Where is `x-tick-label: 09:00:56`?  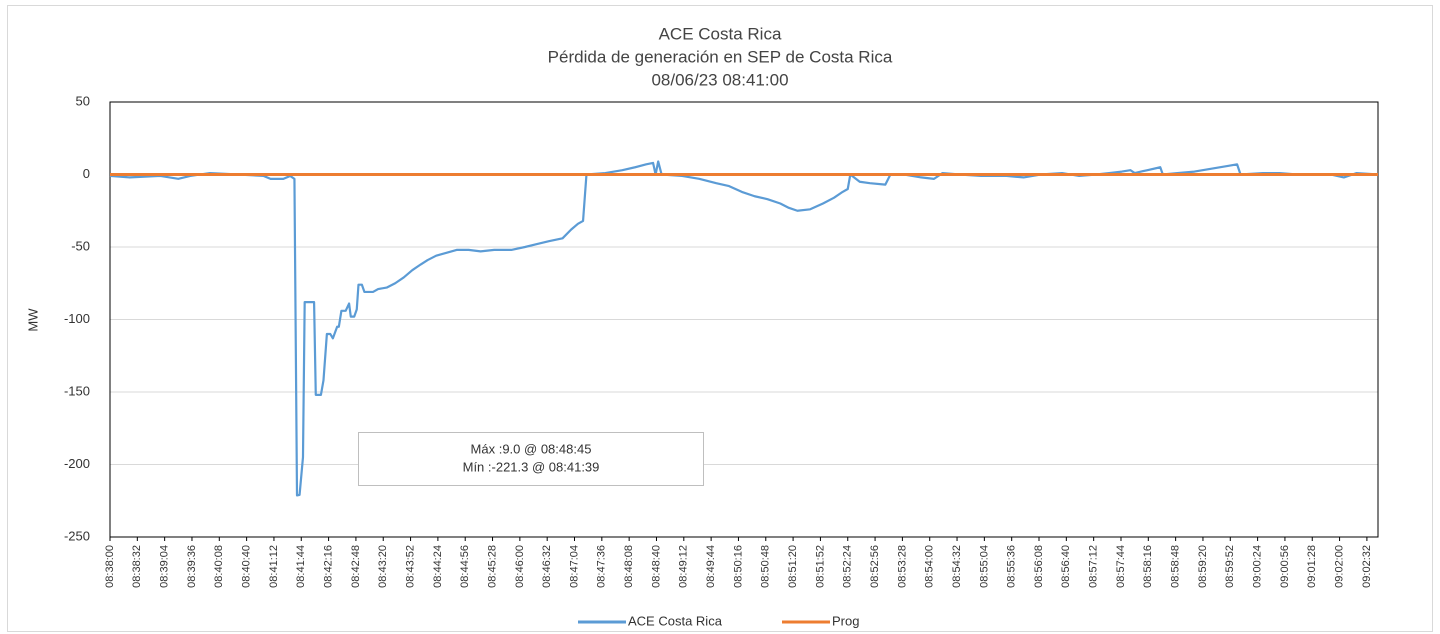
x-tick-label: 09:00:56 is located at coordinates (1285, 566).